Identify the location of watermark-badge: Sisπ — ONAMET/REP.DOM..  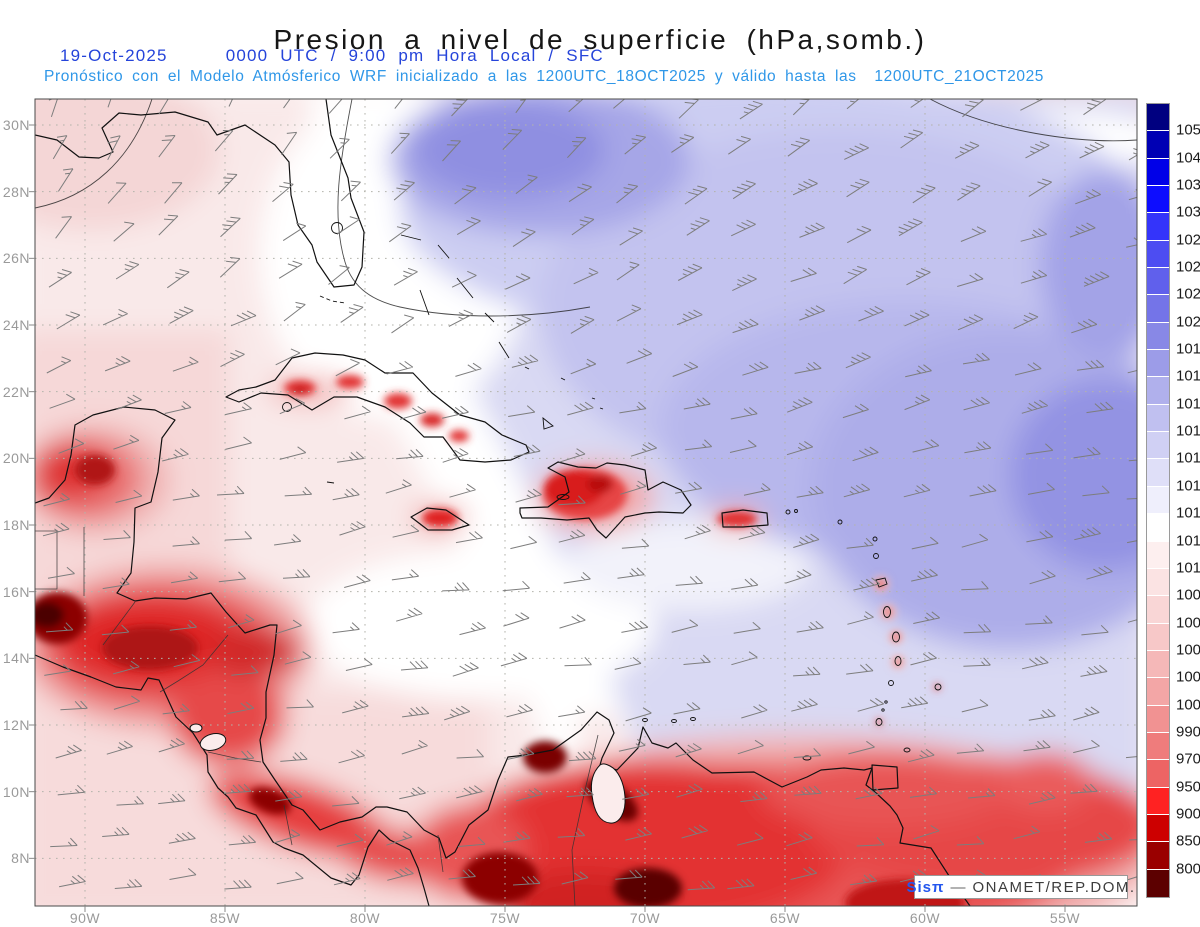
(1020, 887).